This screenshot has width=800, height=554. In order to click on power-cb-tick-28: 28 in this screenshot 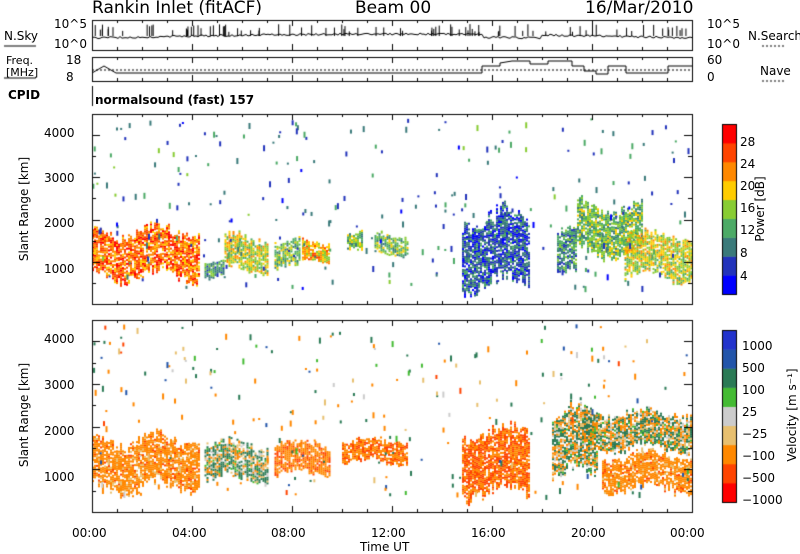, I will do `click(748, 142)`.